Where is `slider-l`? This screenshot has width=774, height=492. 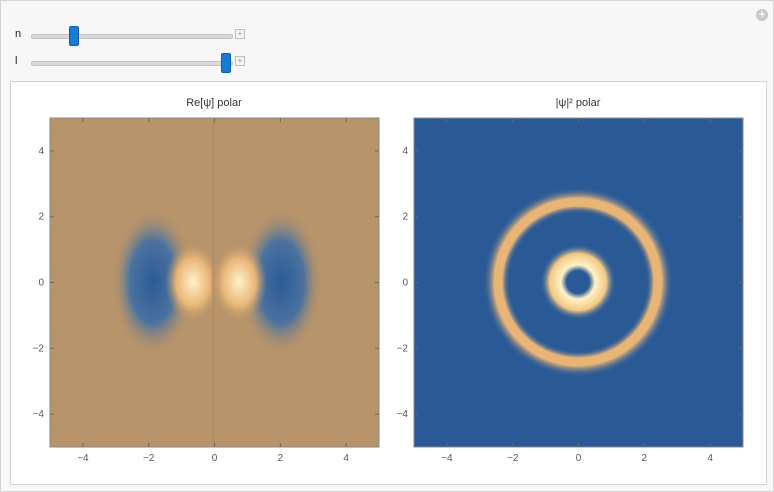 slider-l is located at coordinates (132, 63).